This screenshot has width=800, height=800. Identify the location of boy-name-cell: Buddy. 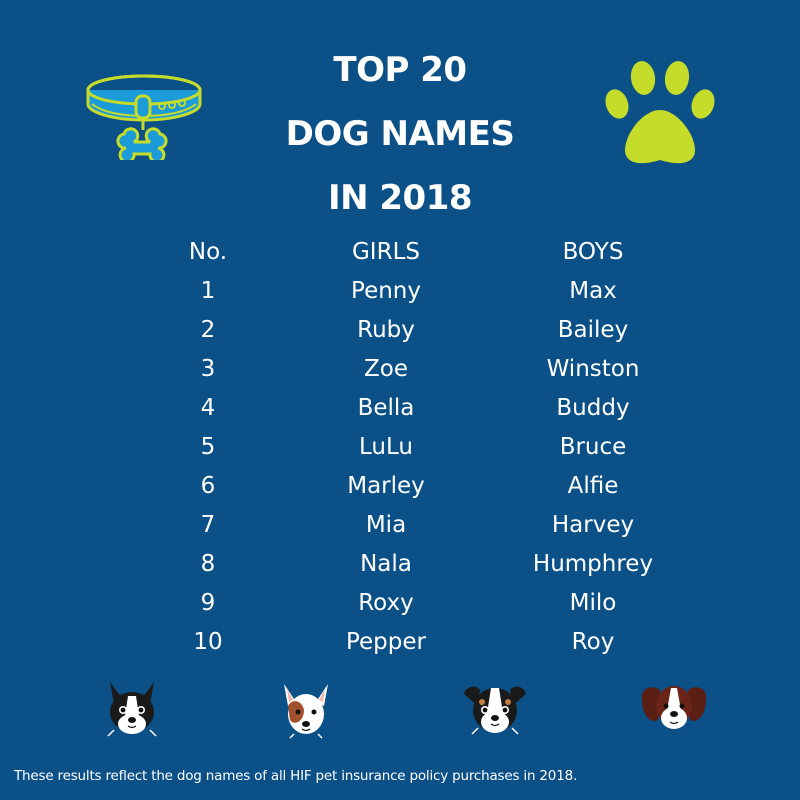
(593, 407).